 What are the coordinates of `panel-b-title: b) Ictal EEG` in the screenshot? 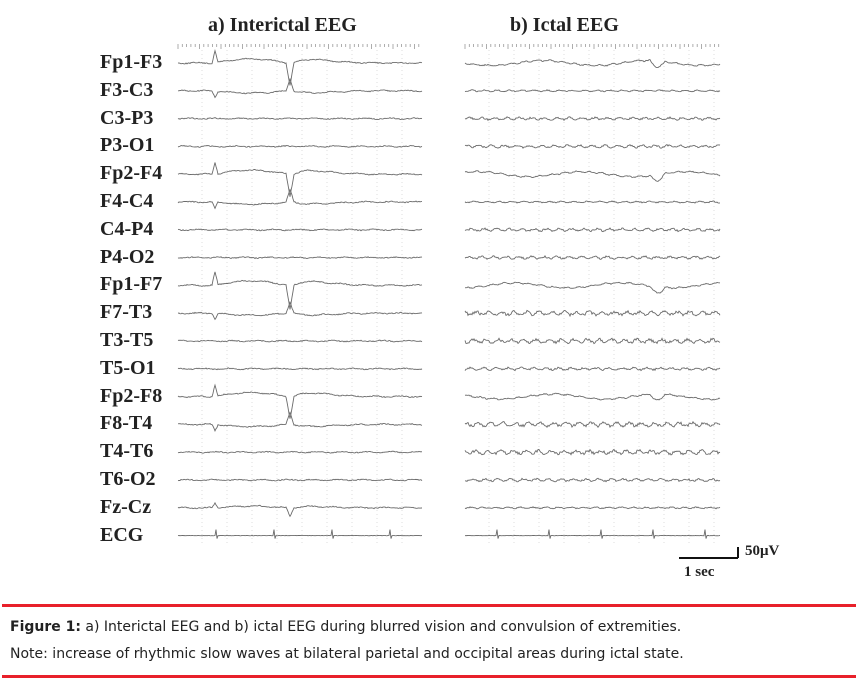 It's located at (564, 25).